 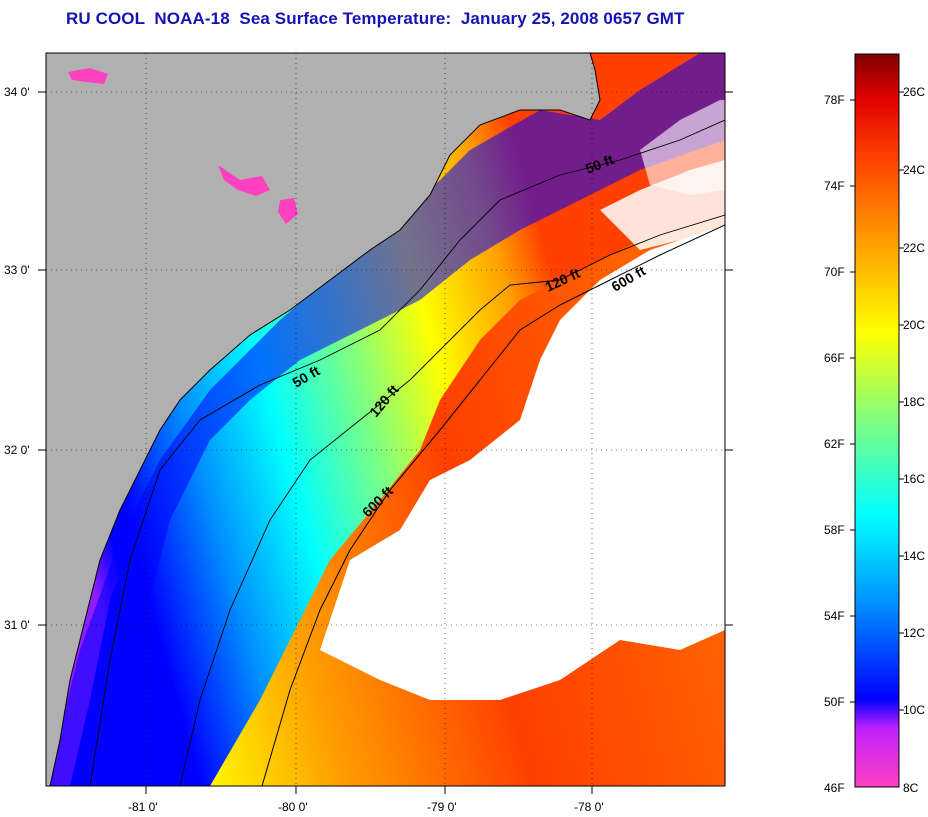 What do you see at coordinates (834, 186) in the screenshot?
I see `colorbar-f-label: 74F` at bounding box center [834, 186].